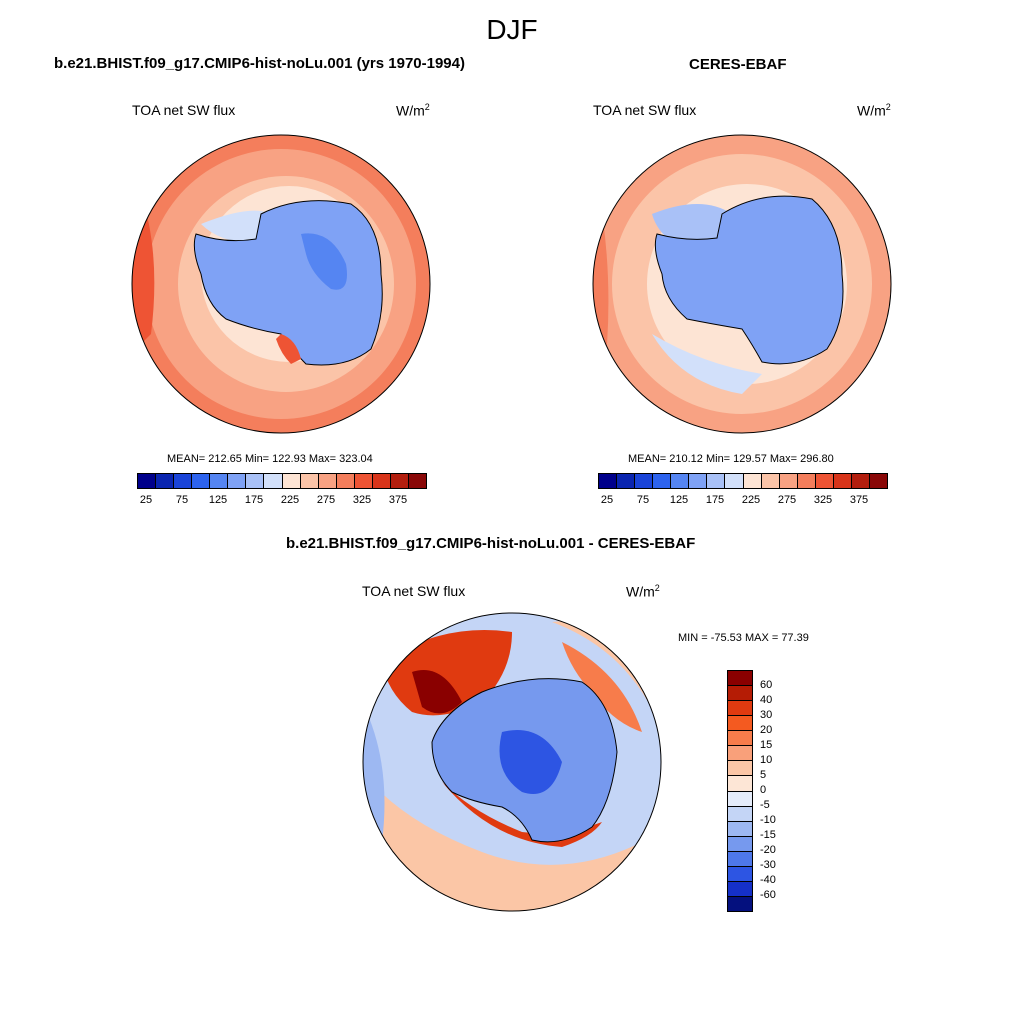 The width and height of the screenshot is (1024, 1024). What do you see at coordinates (766, 760) in the screenshot?
I see `diff-colorbar-tick: 10` at bounding box center [766, 760].